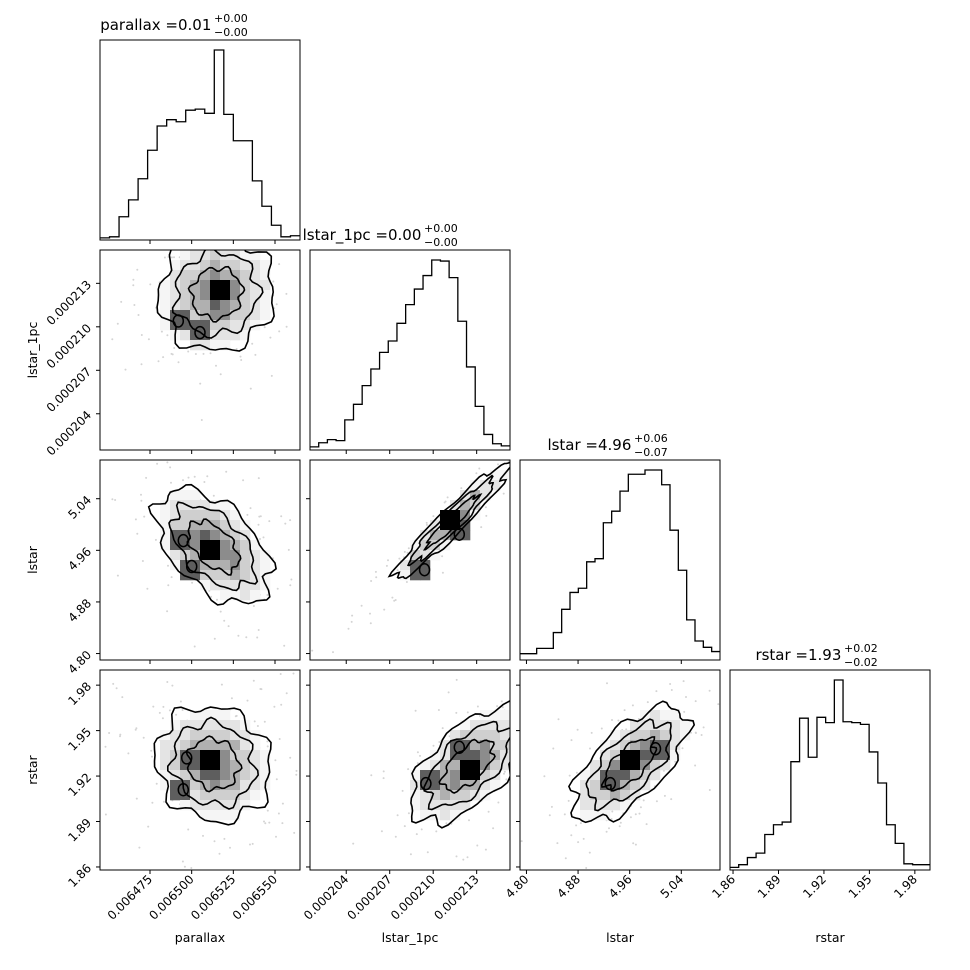 The image size is (970, 970). Describe the element at coordinates (769, 886) in the screenshot. I see `x-tick-label-rstar-1: 1.89` at that location.